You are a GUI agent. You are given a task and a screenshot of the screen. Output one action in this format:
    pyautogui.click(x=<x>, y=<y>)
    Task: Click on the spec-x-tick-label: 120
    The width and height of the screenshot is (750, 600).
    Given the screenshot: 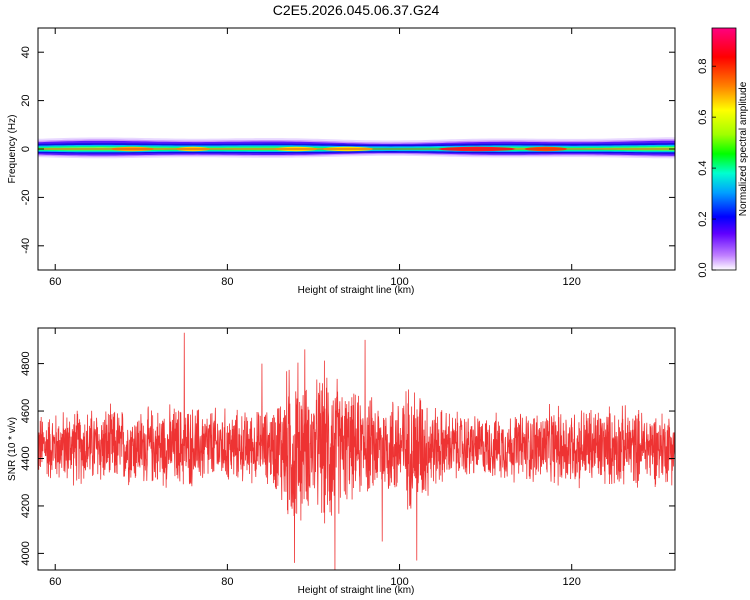 What is the action you would take?
    pyautogui.click(x=572, y=282)
    